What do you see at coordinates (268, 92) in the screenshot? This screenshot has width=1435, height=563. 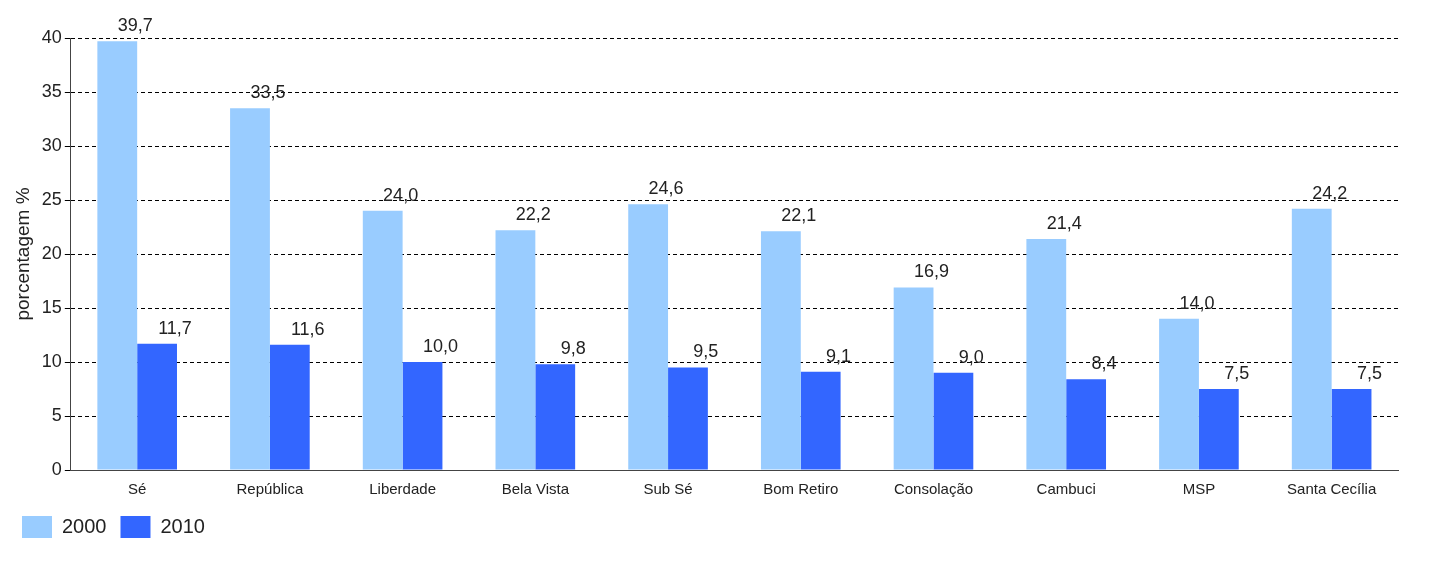 I see `data-label: 33,5` at bounding box center [268, 92].